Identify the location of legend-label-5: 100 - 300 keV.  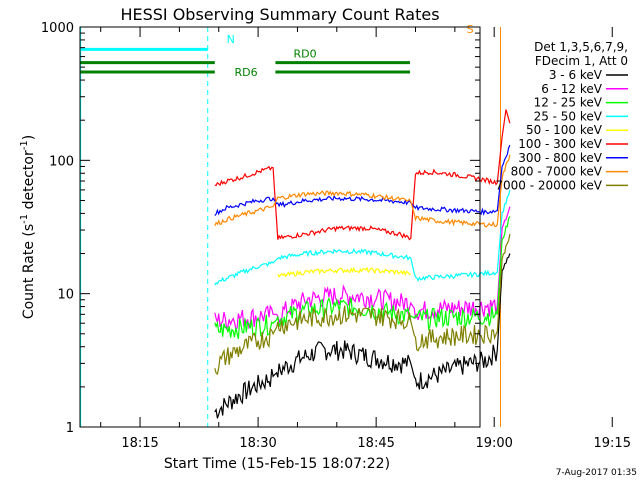
(560, 144).